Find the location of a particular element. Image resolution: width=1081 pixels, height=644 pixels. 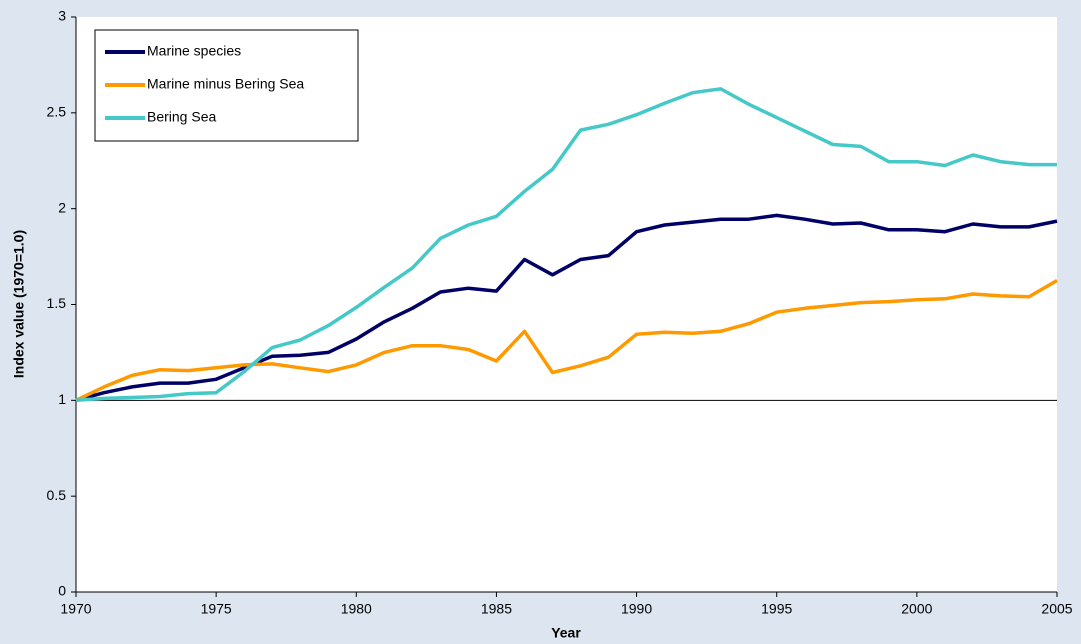

y-axis-title: Index value (1970=1.0) is located at coordinates (19, 304).